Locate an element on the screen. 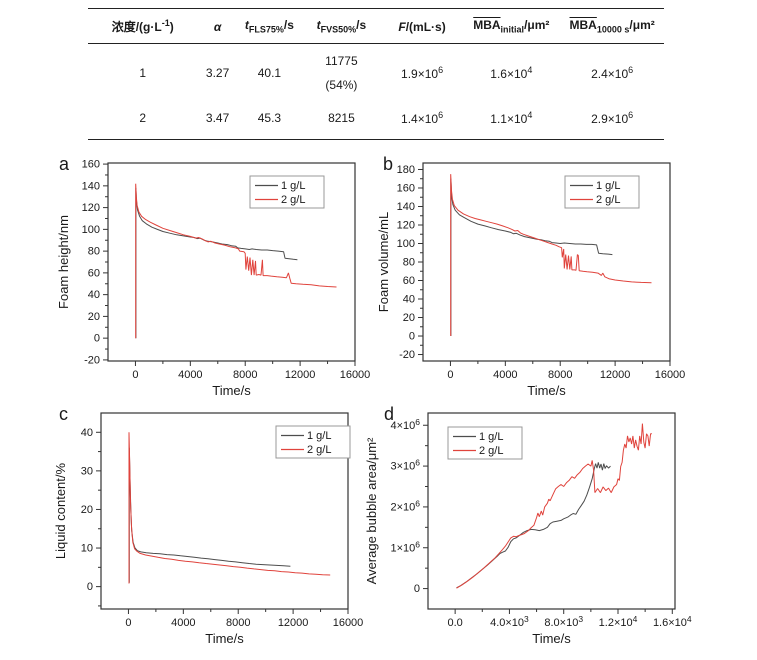 This screenshot has height=660, width=757. table-header-tfvs50: tFVS50%/s is located at coordinates (341, 26).